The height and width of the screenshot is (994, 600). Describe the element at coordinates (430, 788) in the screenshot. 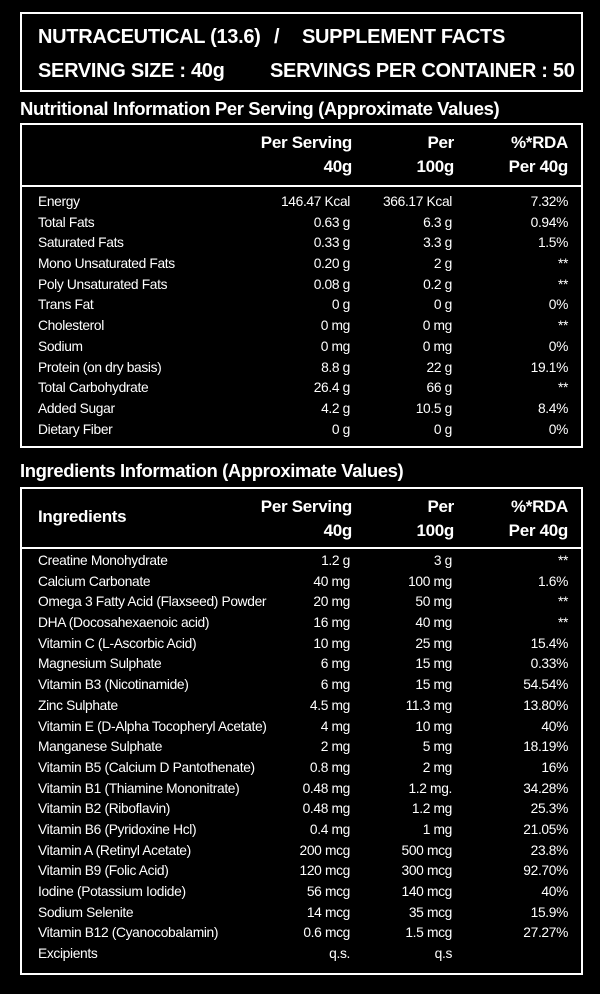

I see `table-cell: 1.2 mg.` at that location.